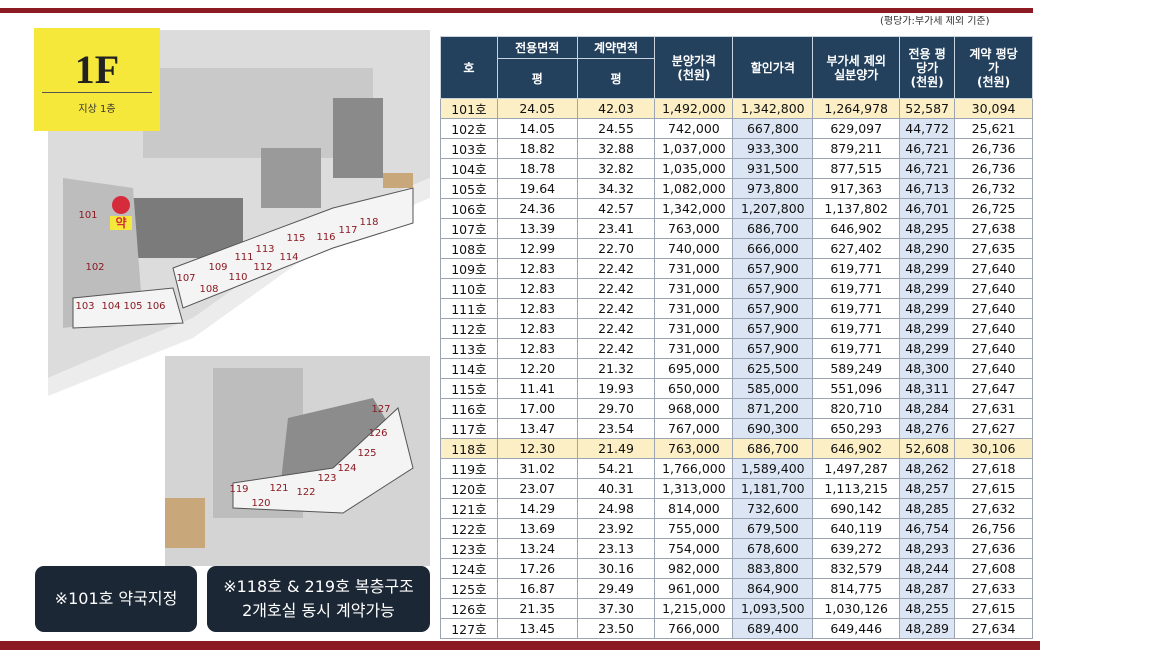 This screenshot has height=650, width=1152. Describe the element at coordinates (694, 448) in the screenshot. I see `value-cell: 763,000` at that location.